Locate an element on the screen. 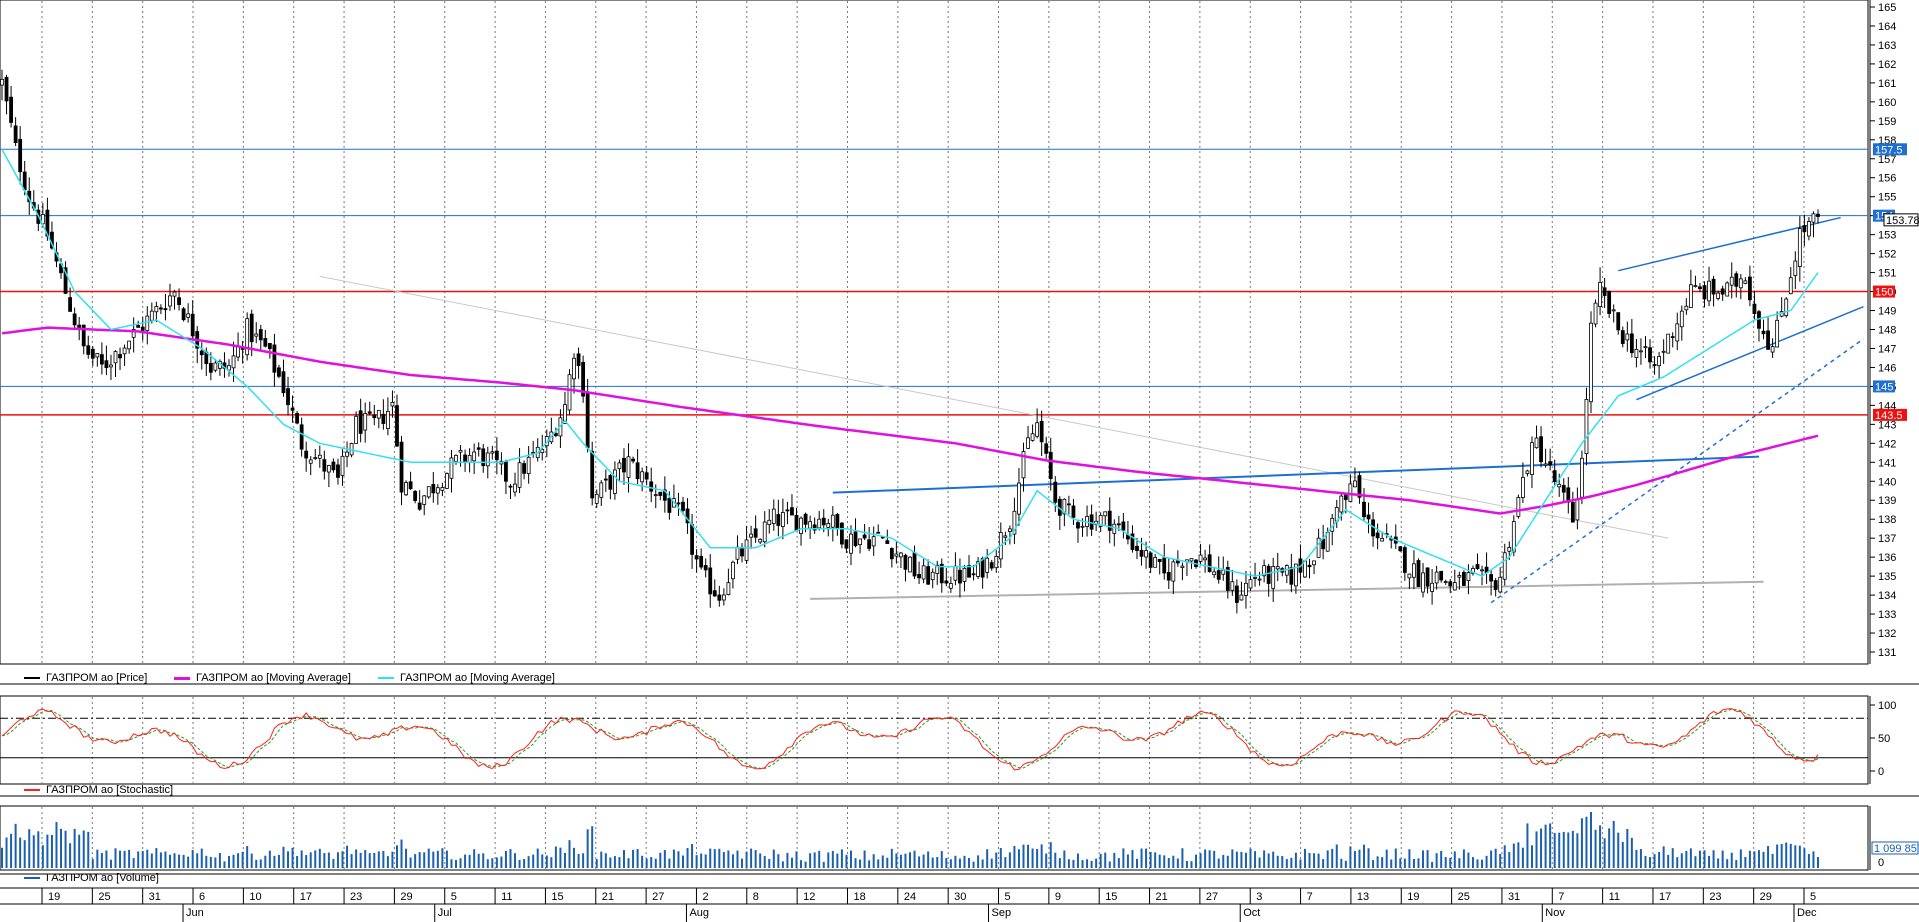 The height and width of the screenshot is (922, 1919). price-level-tag-label: 143.5 is located at coordinates (1889, 416).